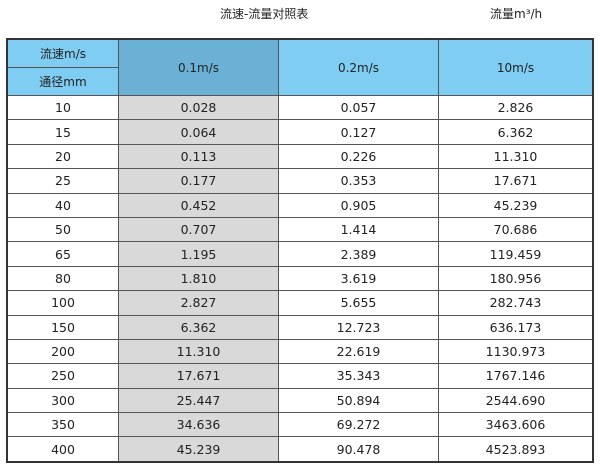  Describe the element at coordinates (62, 81) in the screenshot. I see `diameter-label: 通径mm` at that location.